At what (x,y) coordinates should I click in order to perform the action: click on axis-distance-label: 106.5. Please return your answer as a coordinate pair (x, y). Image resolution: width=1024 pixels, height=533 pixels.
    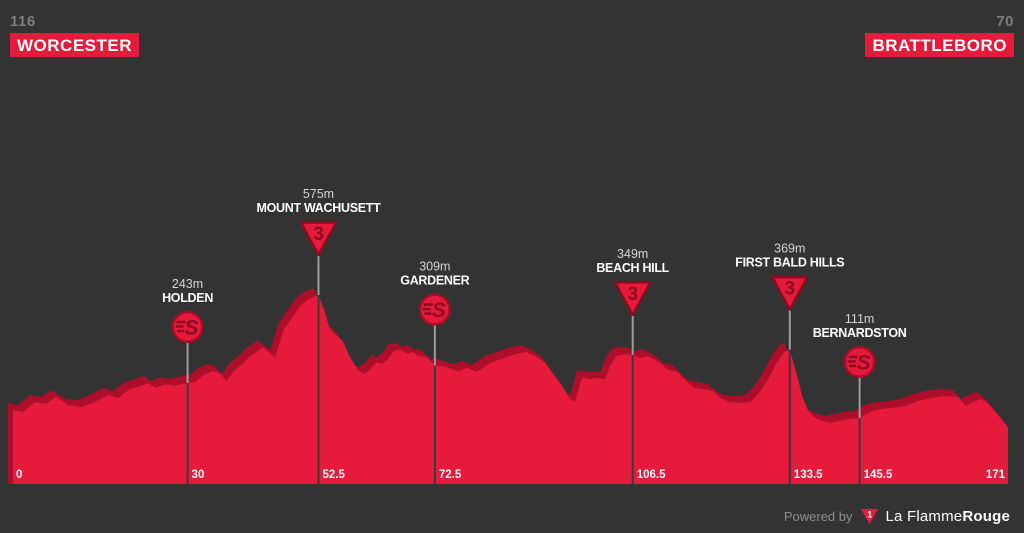
    Looking at the image, I should click on (651, 475).